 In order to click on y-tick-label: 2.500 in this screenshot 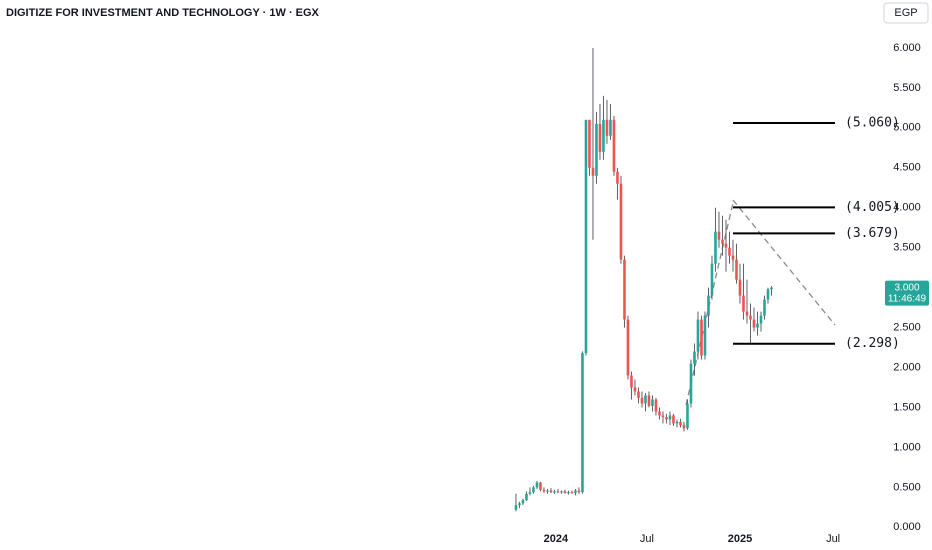, I will do `click(907, 327)`.